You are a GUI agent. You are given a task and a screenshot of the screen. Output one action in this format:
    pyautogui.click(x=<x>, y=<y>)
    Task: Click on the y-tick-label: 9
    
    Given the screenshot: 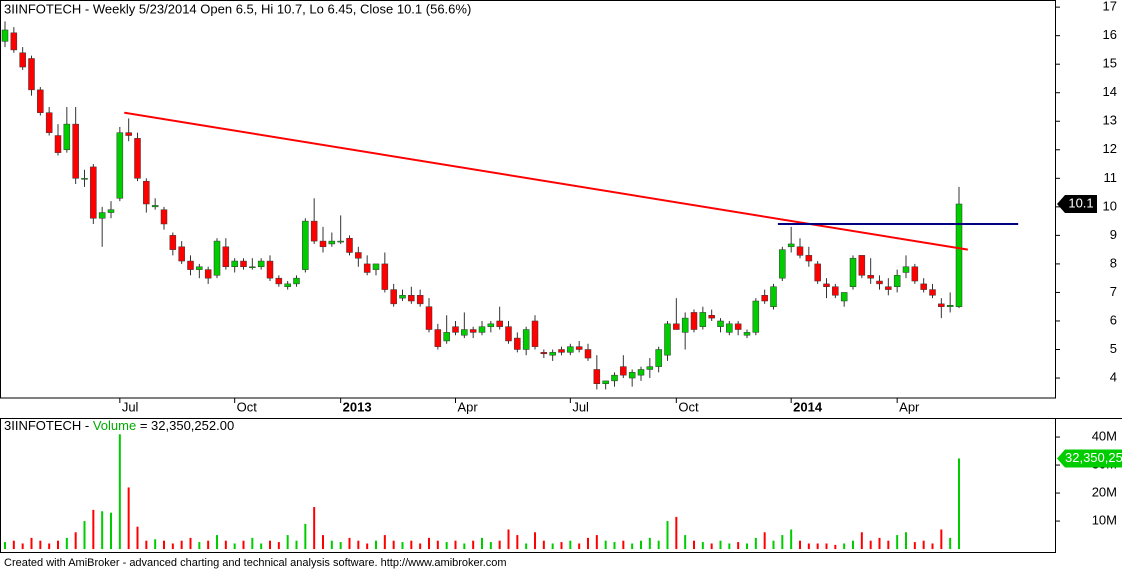 What is the action you would take?
    pyautogui.click(x=1113, y=234)
    